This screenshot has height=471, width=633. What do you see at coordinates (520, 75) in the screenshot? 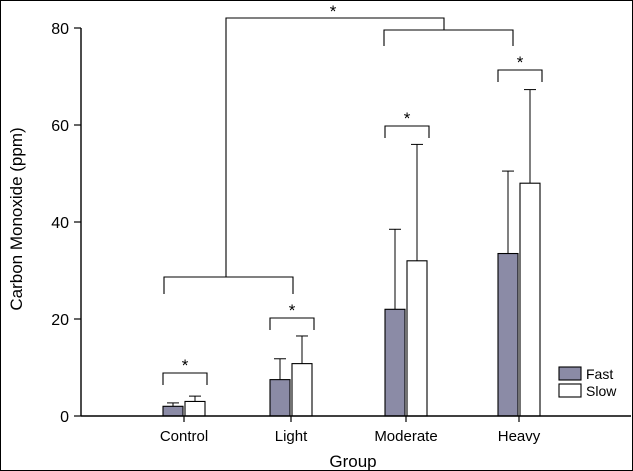
I see `pair-bracket-heavy` at bounding box center [520, 75].